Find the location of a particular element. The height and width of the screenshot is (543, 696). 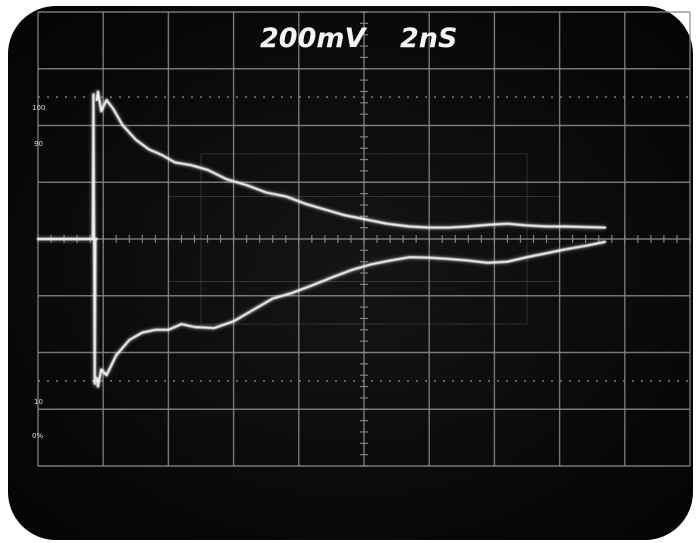

overlay-box is located at coordinates (364, 239).